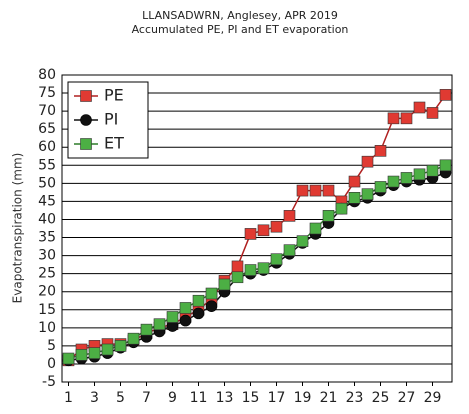 The width and height of the screenshot is (469, 414). I want to click on y-tick-label: 50, so click(47, 183).